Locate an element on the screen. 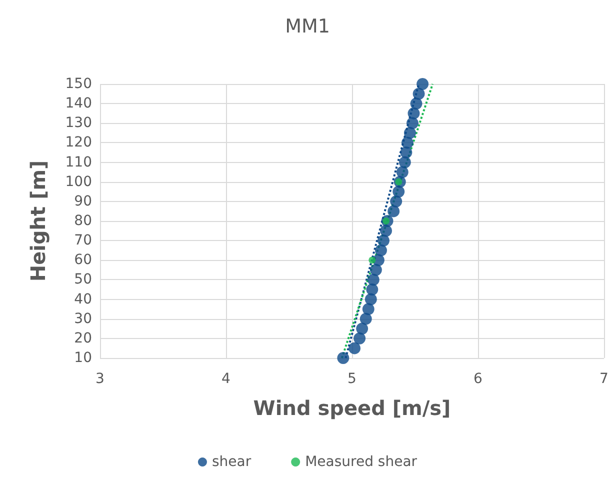 The width and height of the screenshot is (615, 486). x-axis-title: Wind speed [m/s] is located at coordinates (352, 408).